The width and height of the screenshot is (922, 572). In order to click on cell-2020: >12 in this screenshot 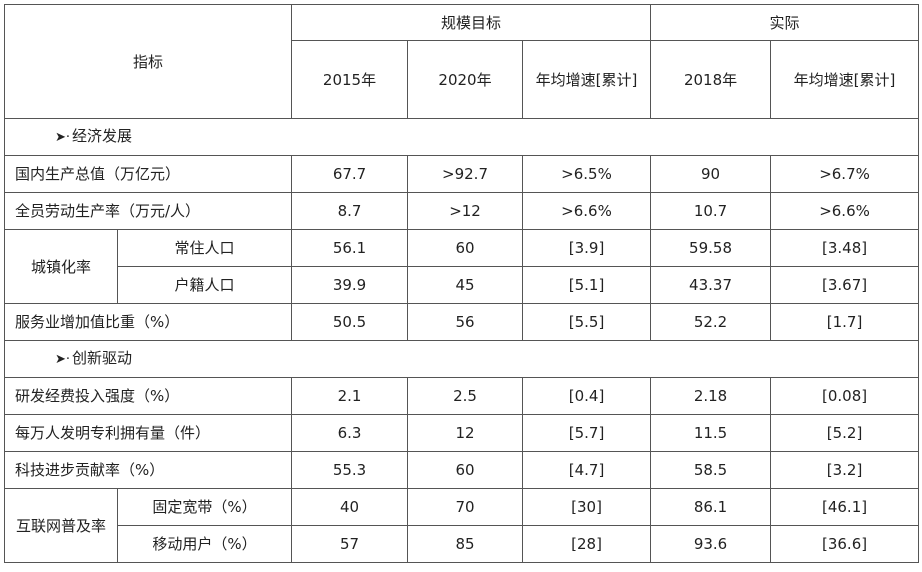, I will do `click(465, 211)`.